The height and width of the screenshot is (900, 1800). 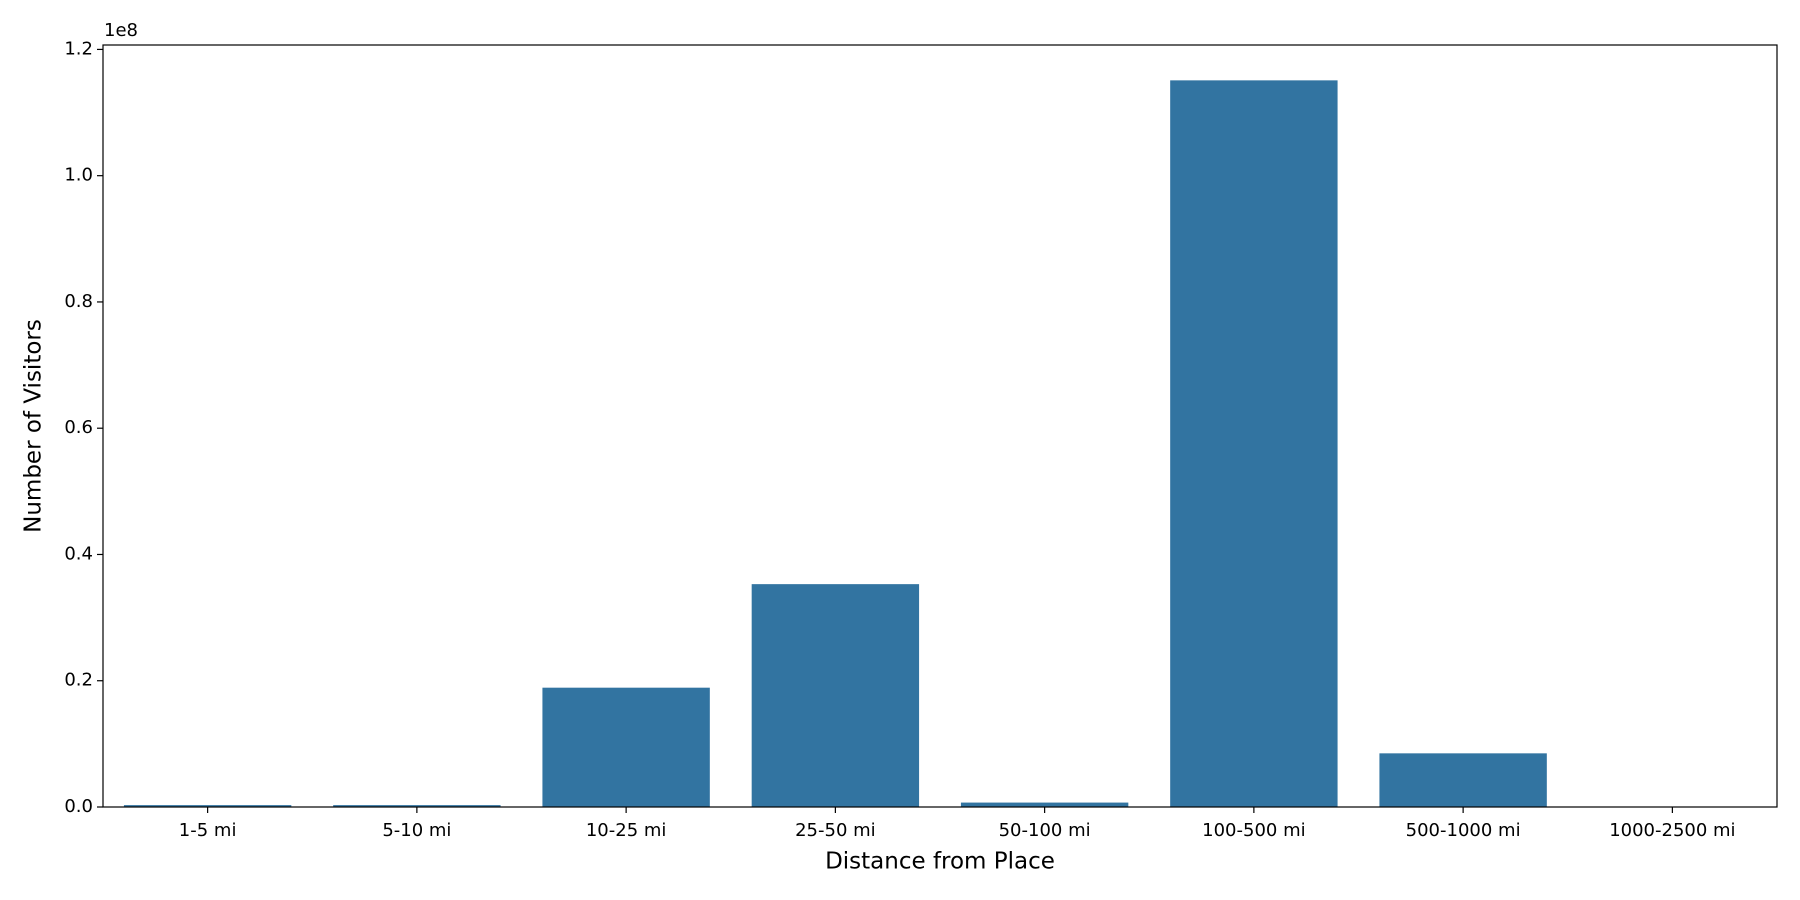 I want to click on y-axis-label: Number of Visitors, so click(x=34, y=426).